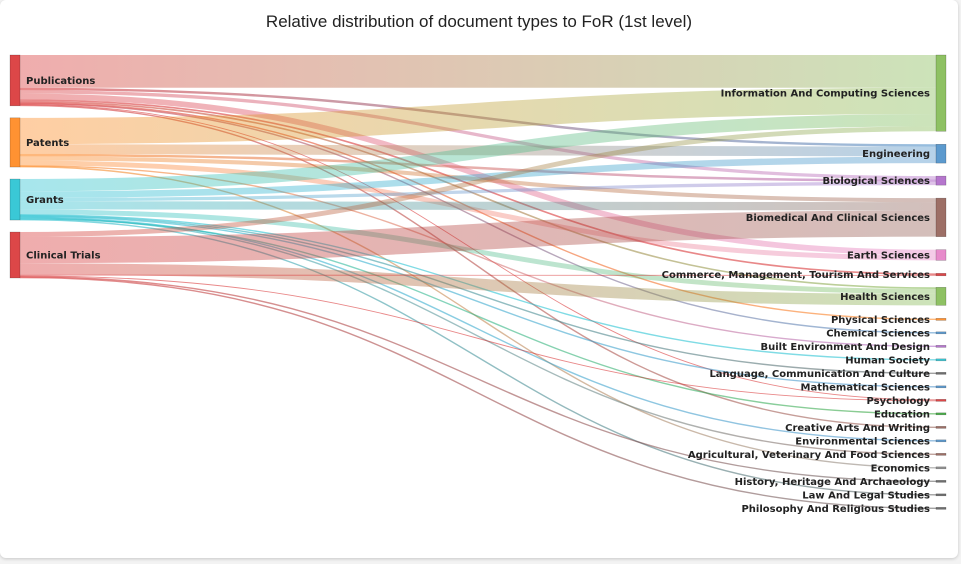  I want to click on target-node-health-sciences, so click(941, 296).